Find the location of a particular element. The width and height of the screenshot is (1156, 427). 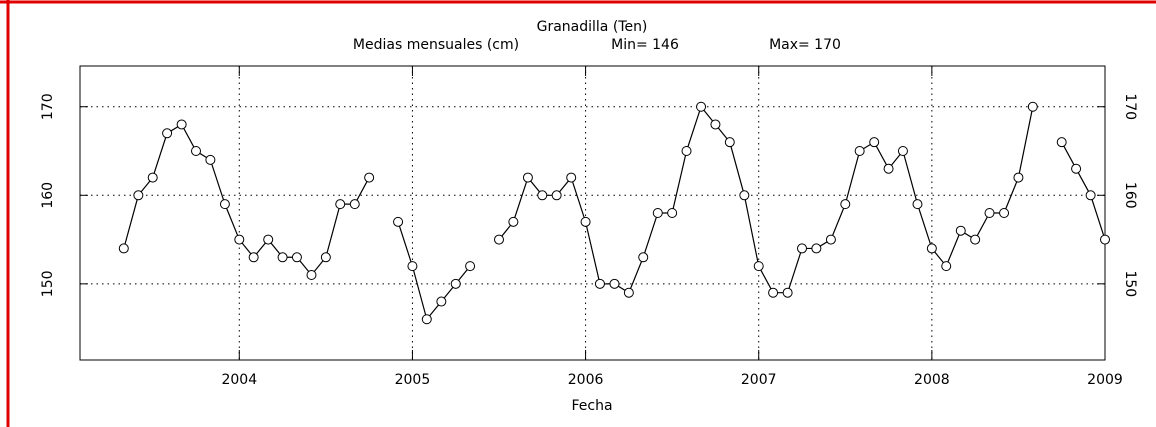

chart-title: Granadilla (Ten) is located at coordinates (592, 27).